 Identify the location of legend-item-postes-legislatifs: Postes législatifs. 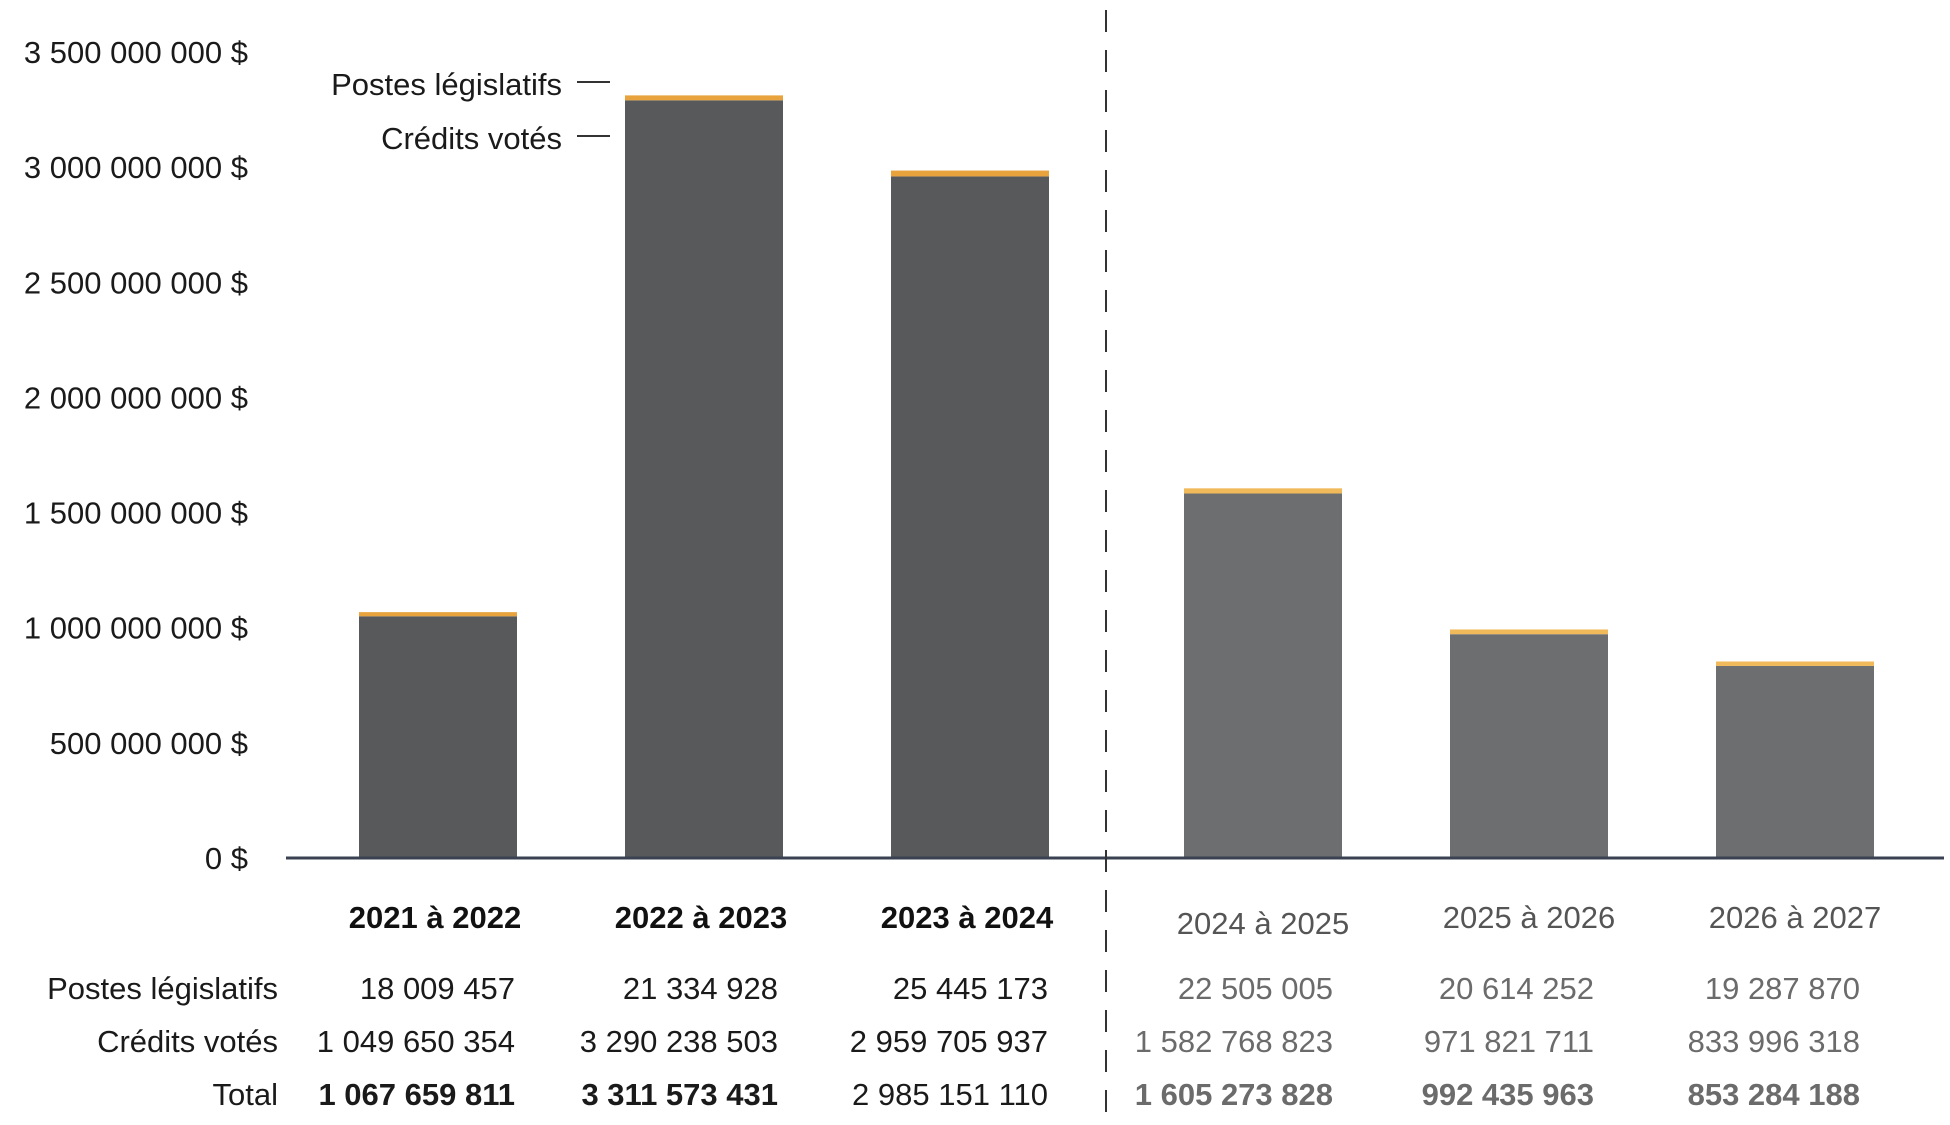
(470, 84).